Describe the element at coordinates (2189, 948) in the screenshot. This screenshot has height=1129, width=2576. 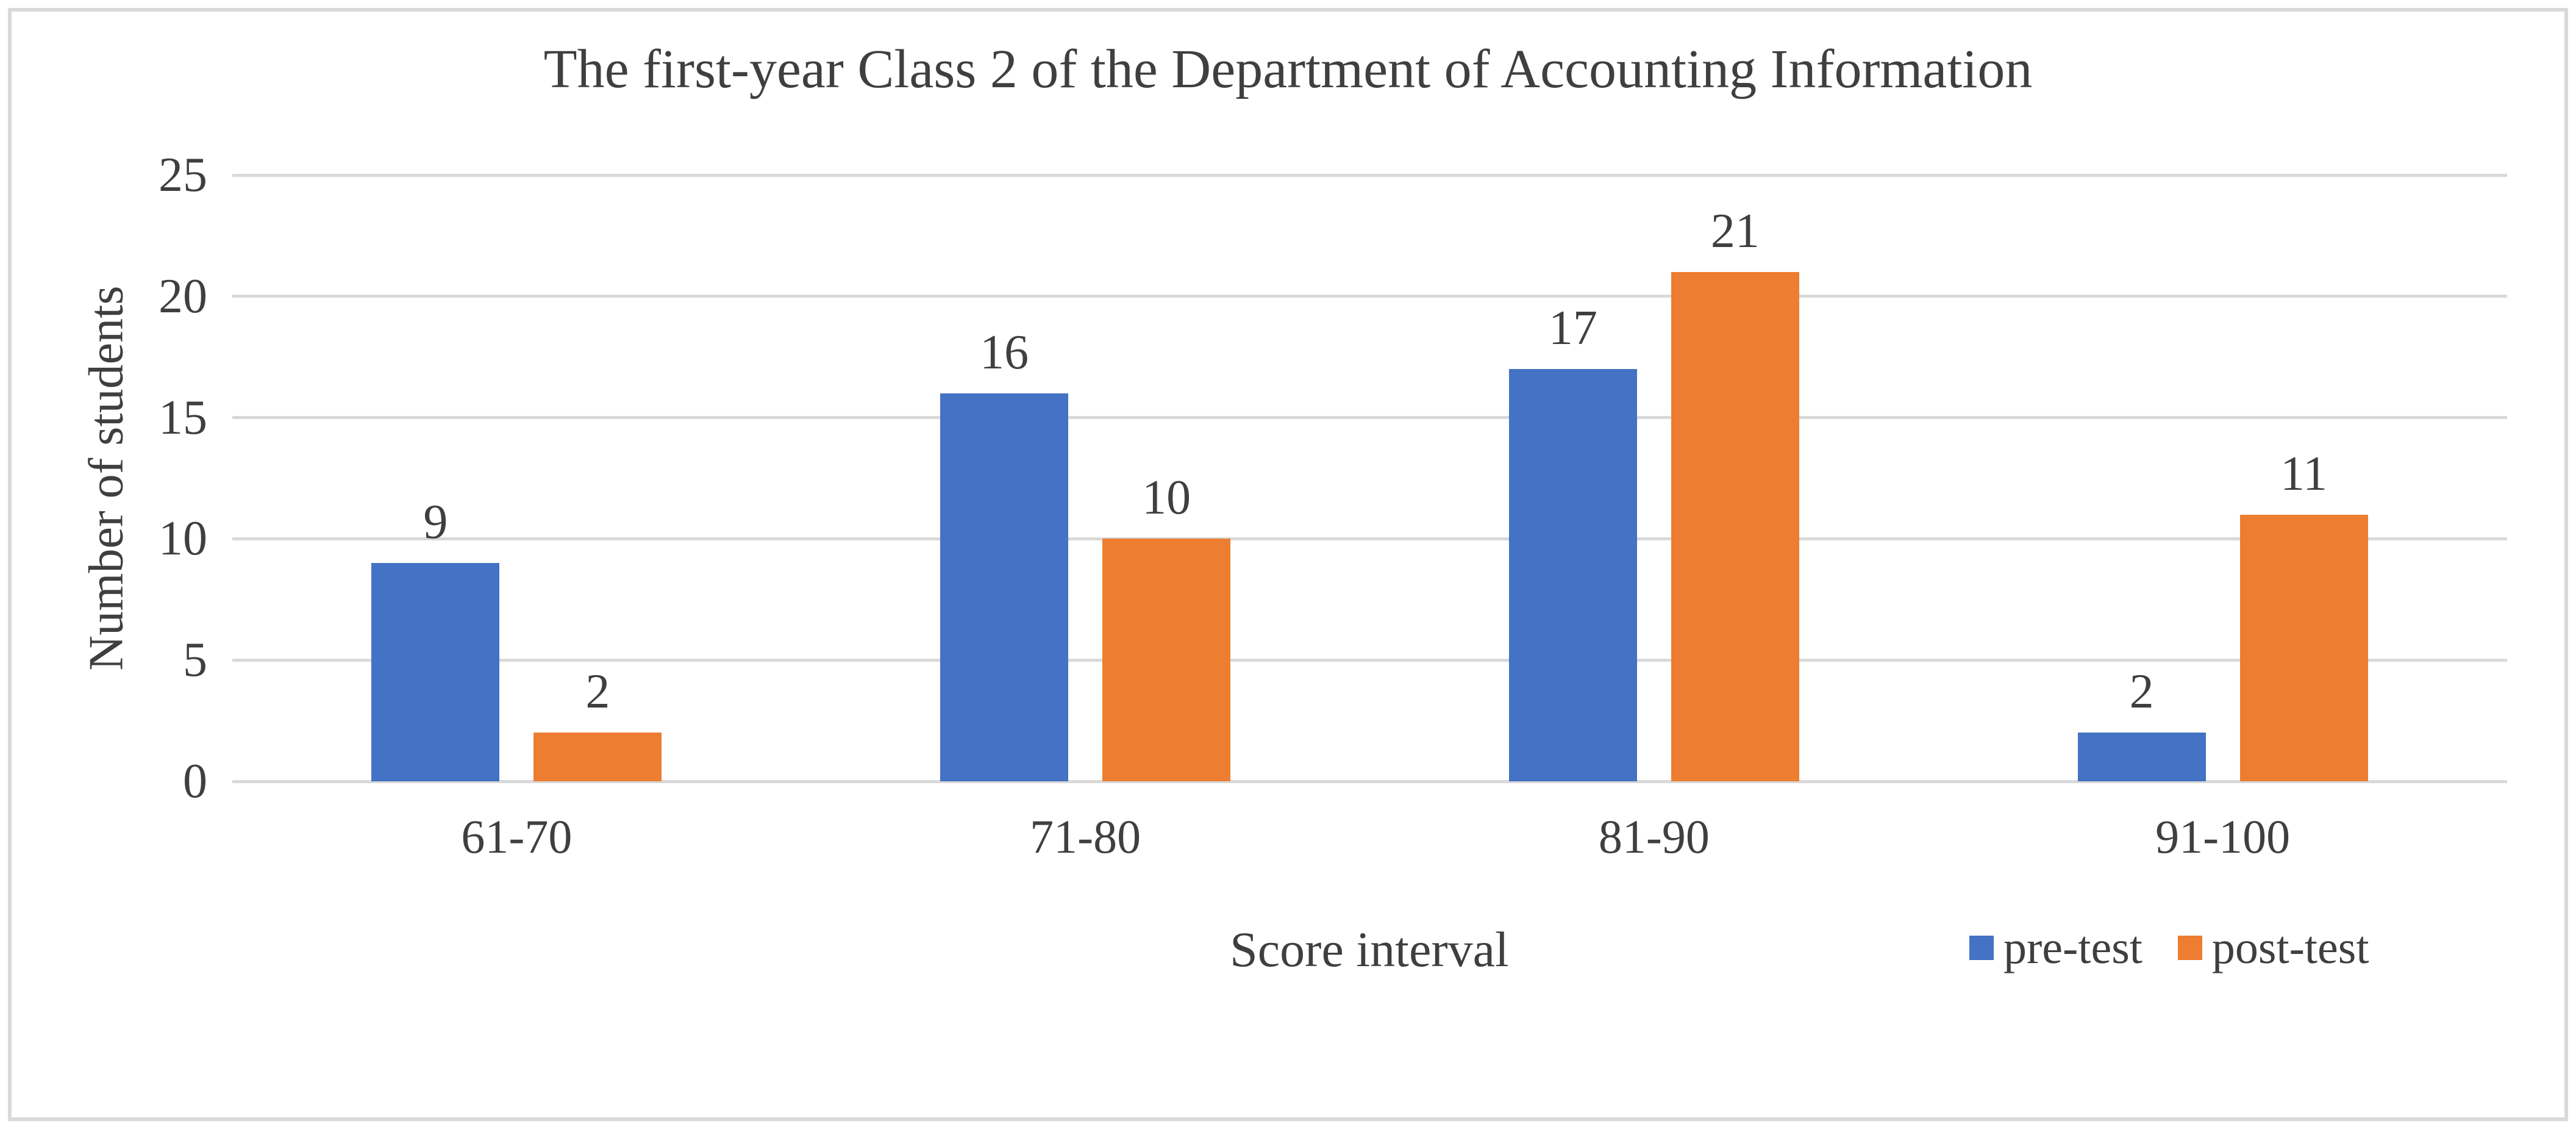
I see `legend-swatch-post-test` at that location.